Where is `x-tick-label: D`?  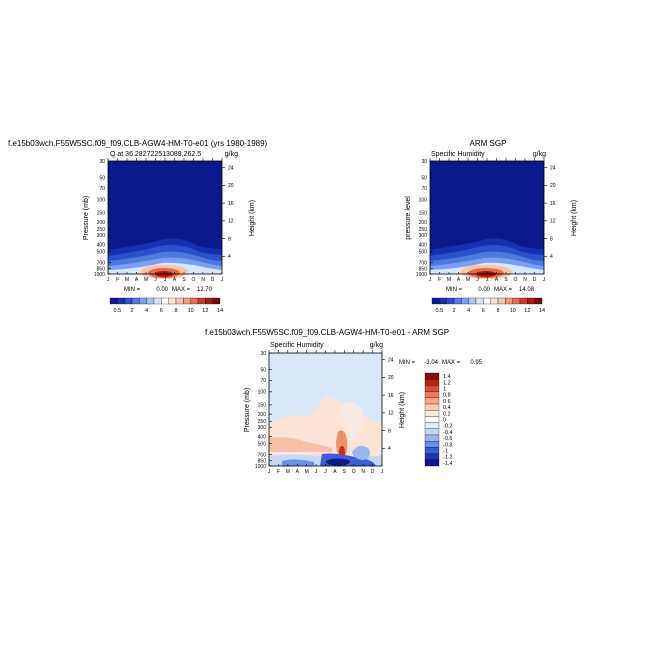
x-tick-label: D is located at coordinates (535, 280).